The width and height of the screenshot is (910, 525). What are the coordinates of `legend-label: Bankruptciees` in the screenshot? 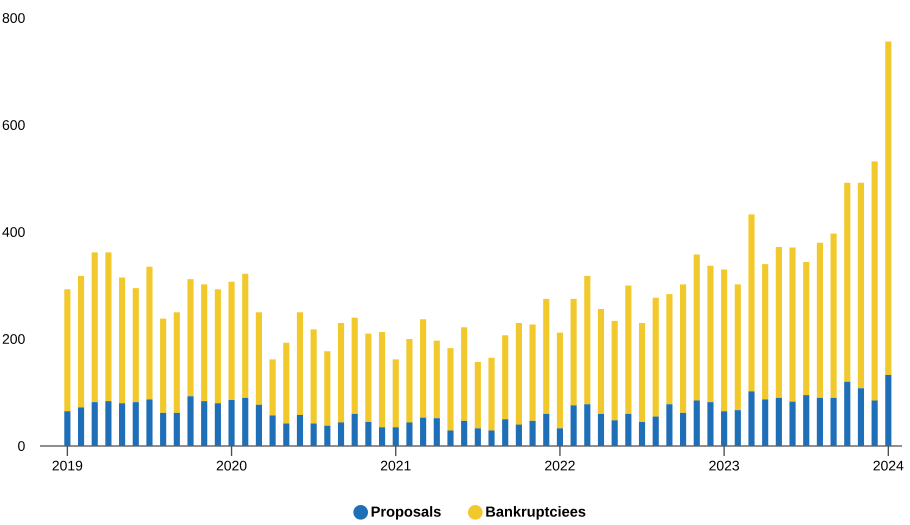 It's located at (536, 513).